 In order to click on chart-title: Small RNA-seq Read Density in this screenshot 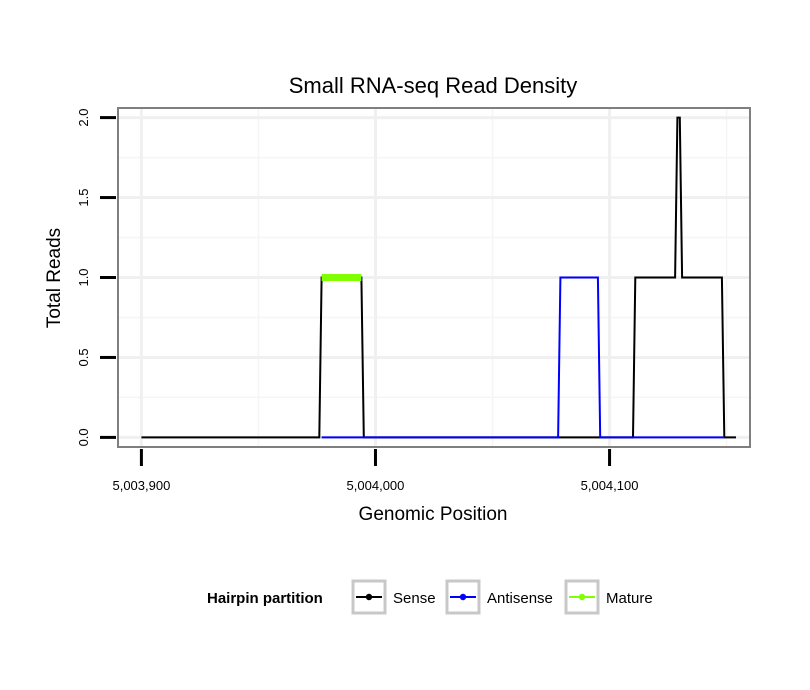, I will do `click(433, 85)`.